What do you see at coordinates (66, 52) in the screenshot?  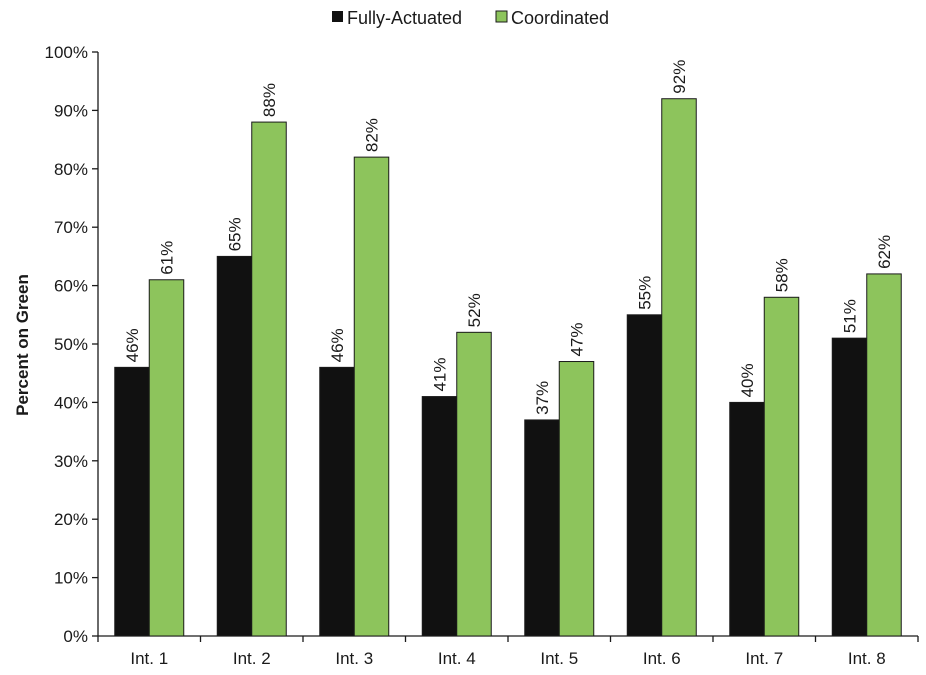 I see `y-tick-label: 100%` at bounding box center [66, 52].